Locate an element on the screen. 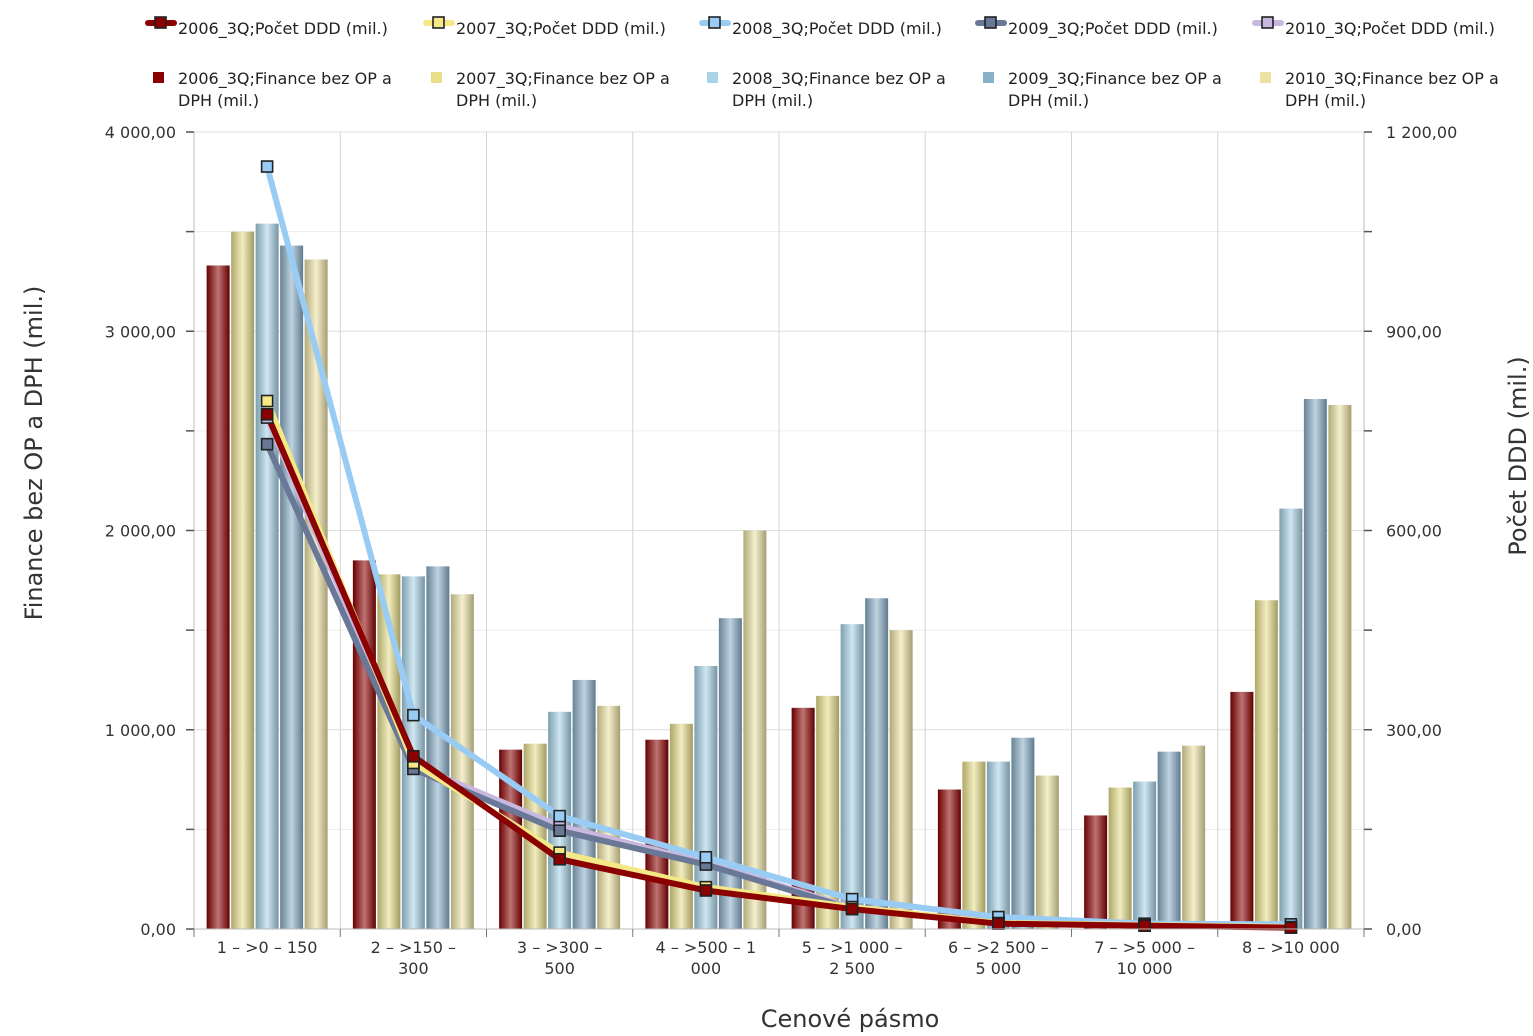 This screenshot has height=1036, width=1533. legend-label: 2007_3Q;Finance bez OP a DPH (mil.) is located at coordinates (563, 89).